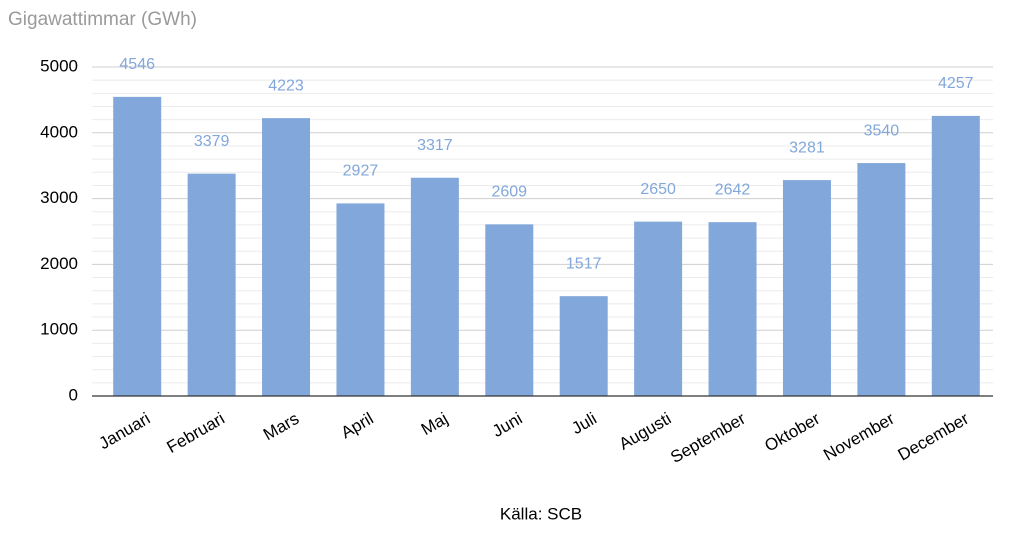  What do you see at coordinates (125, 431) in the screenshot?
I see `x-tick-label: Januari` at bounding box center [125, 431].